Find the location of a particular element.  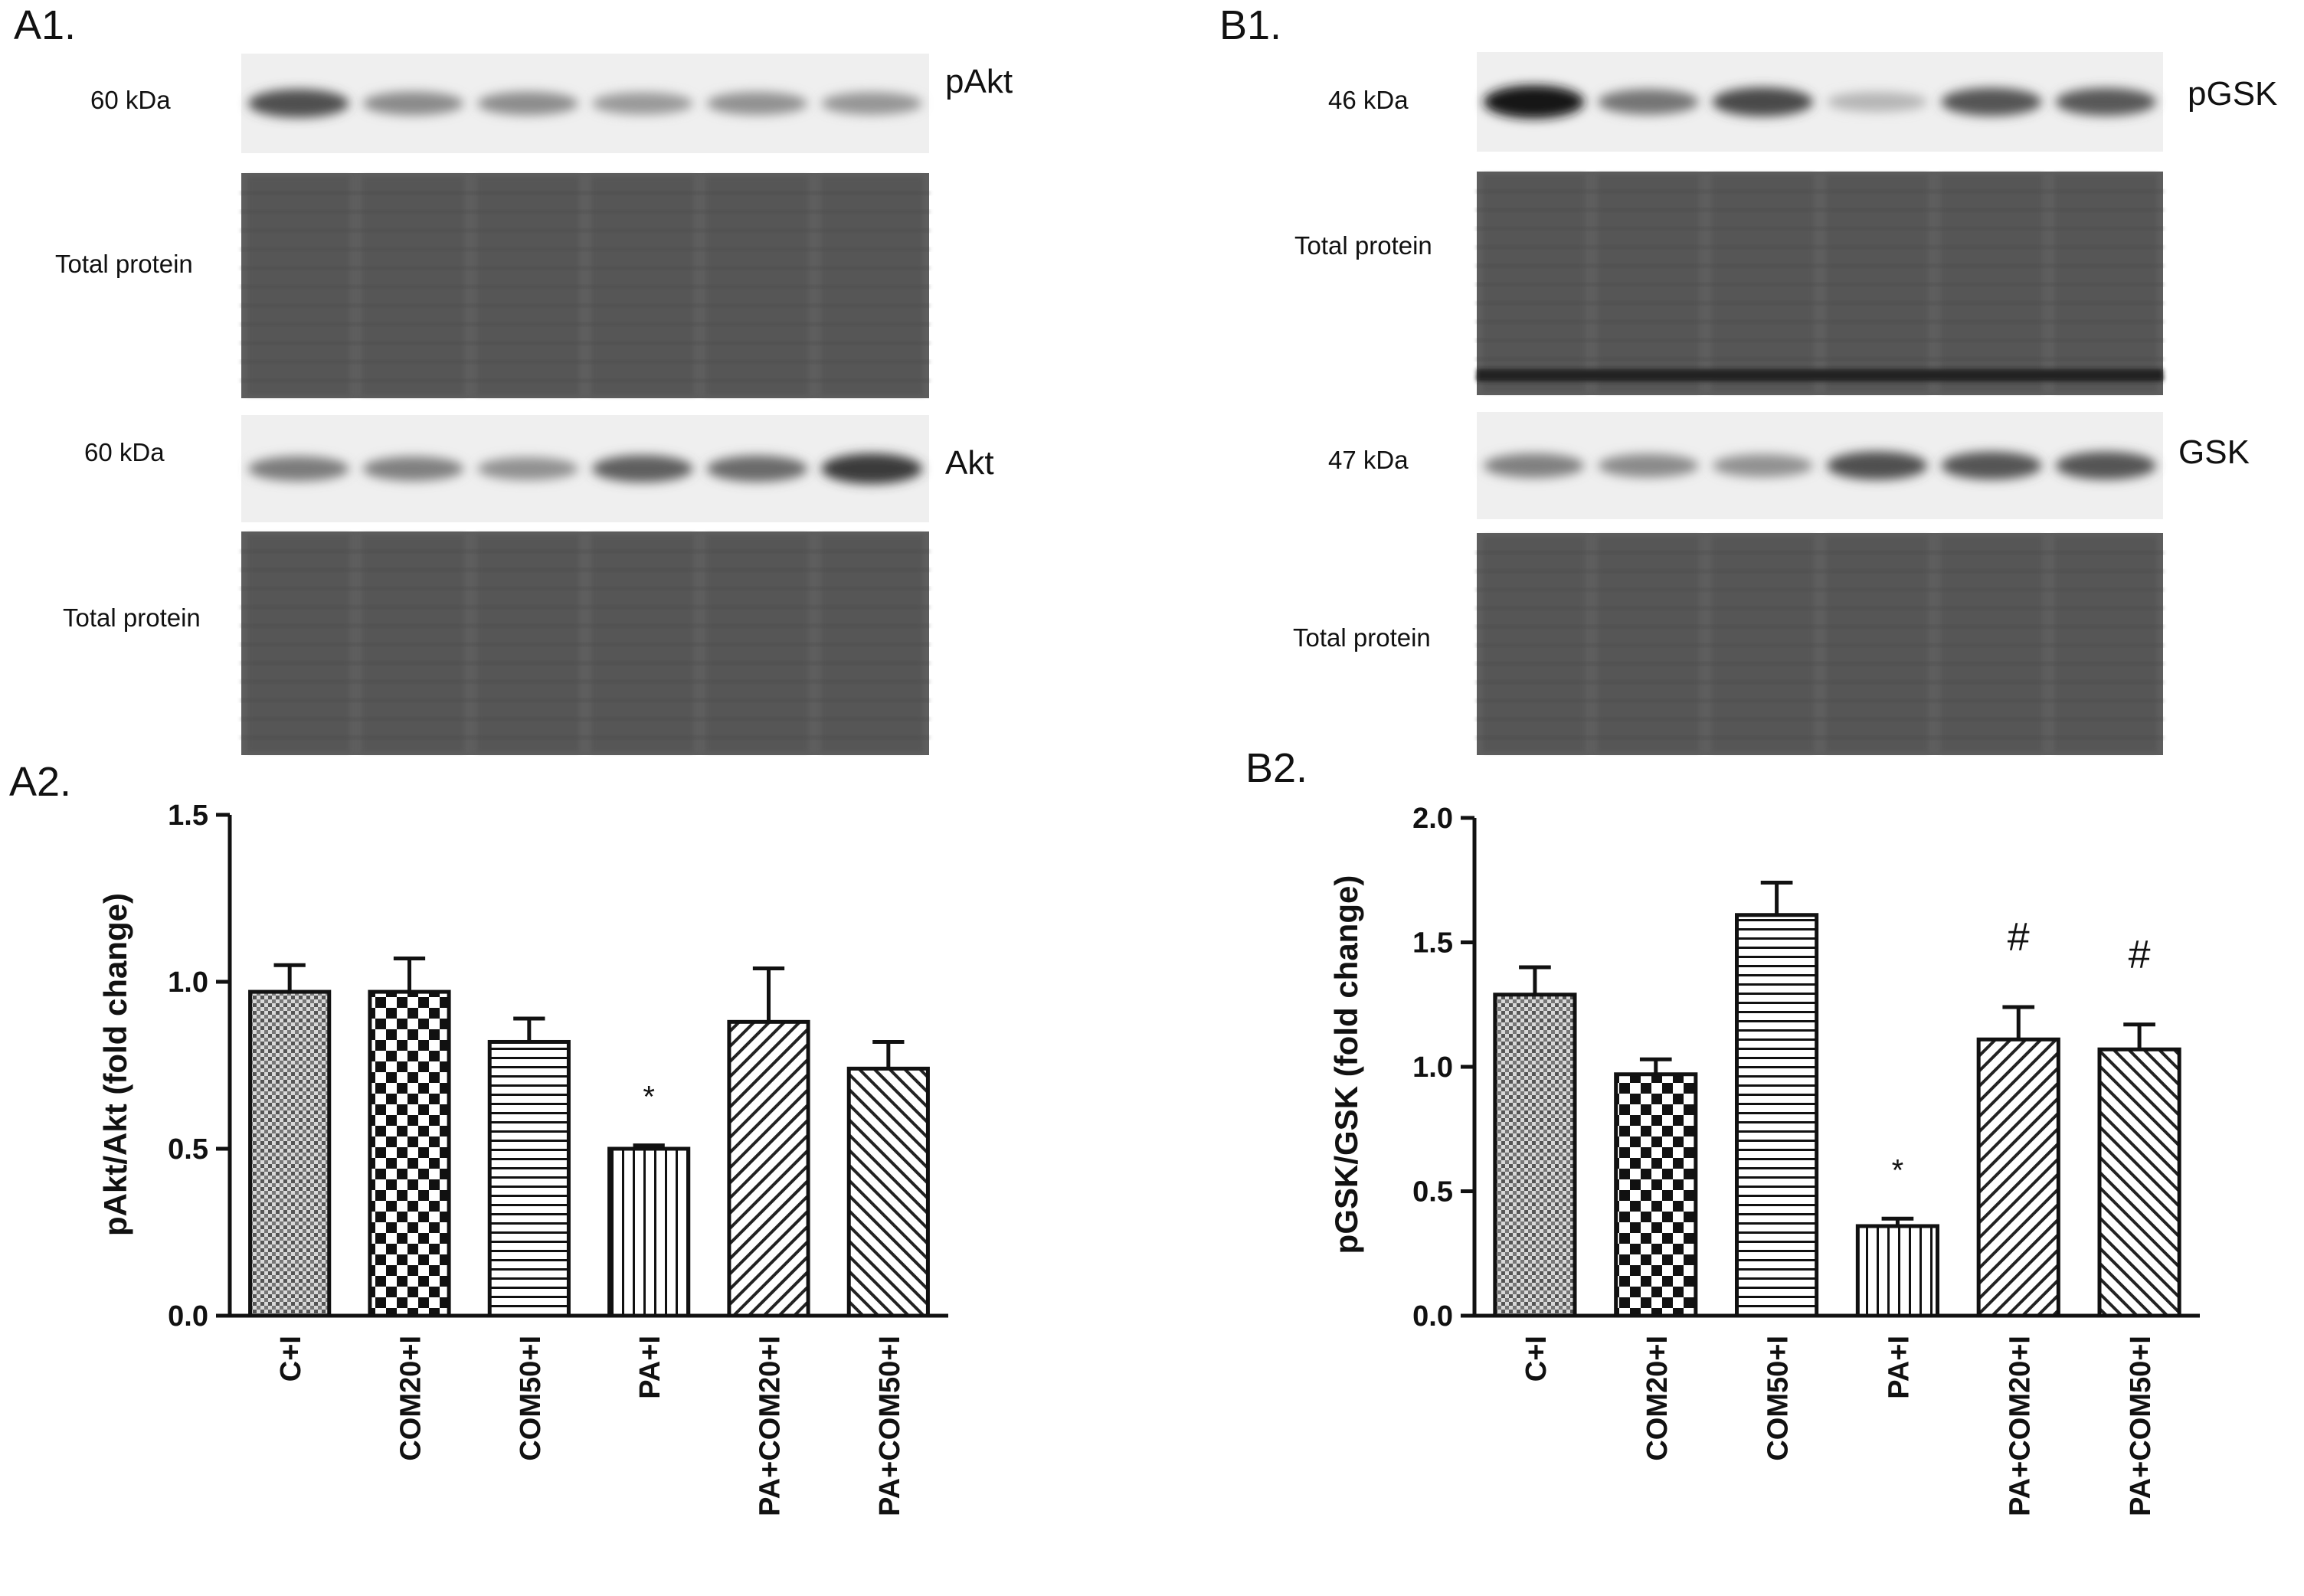

x-tick-label-1-0: C+I is located at coordinates (1536, 1359).